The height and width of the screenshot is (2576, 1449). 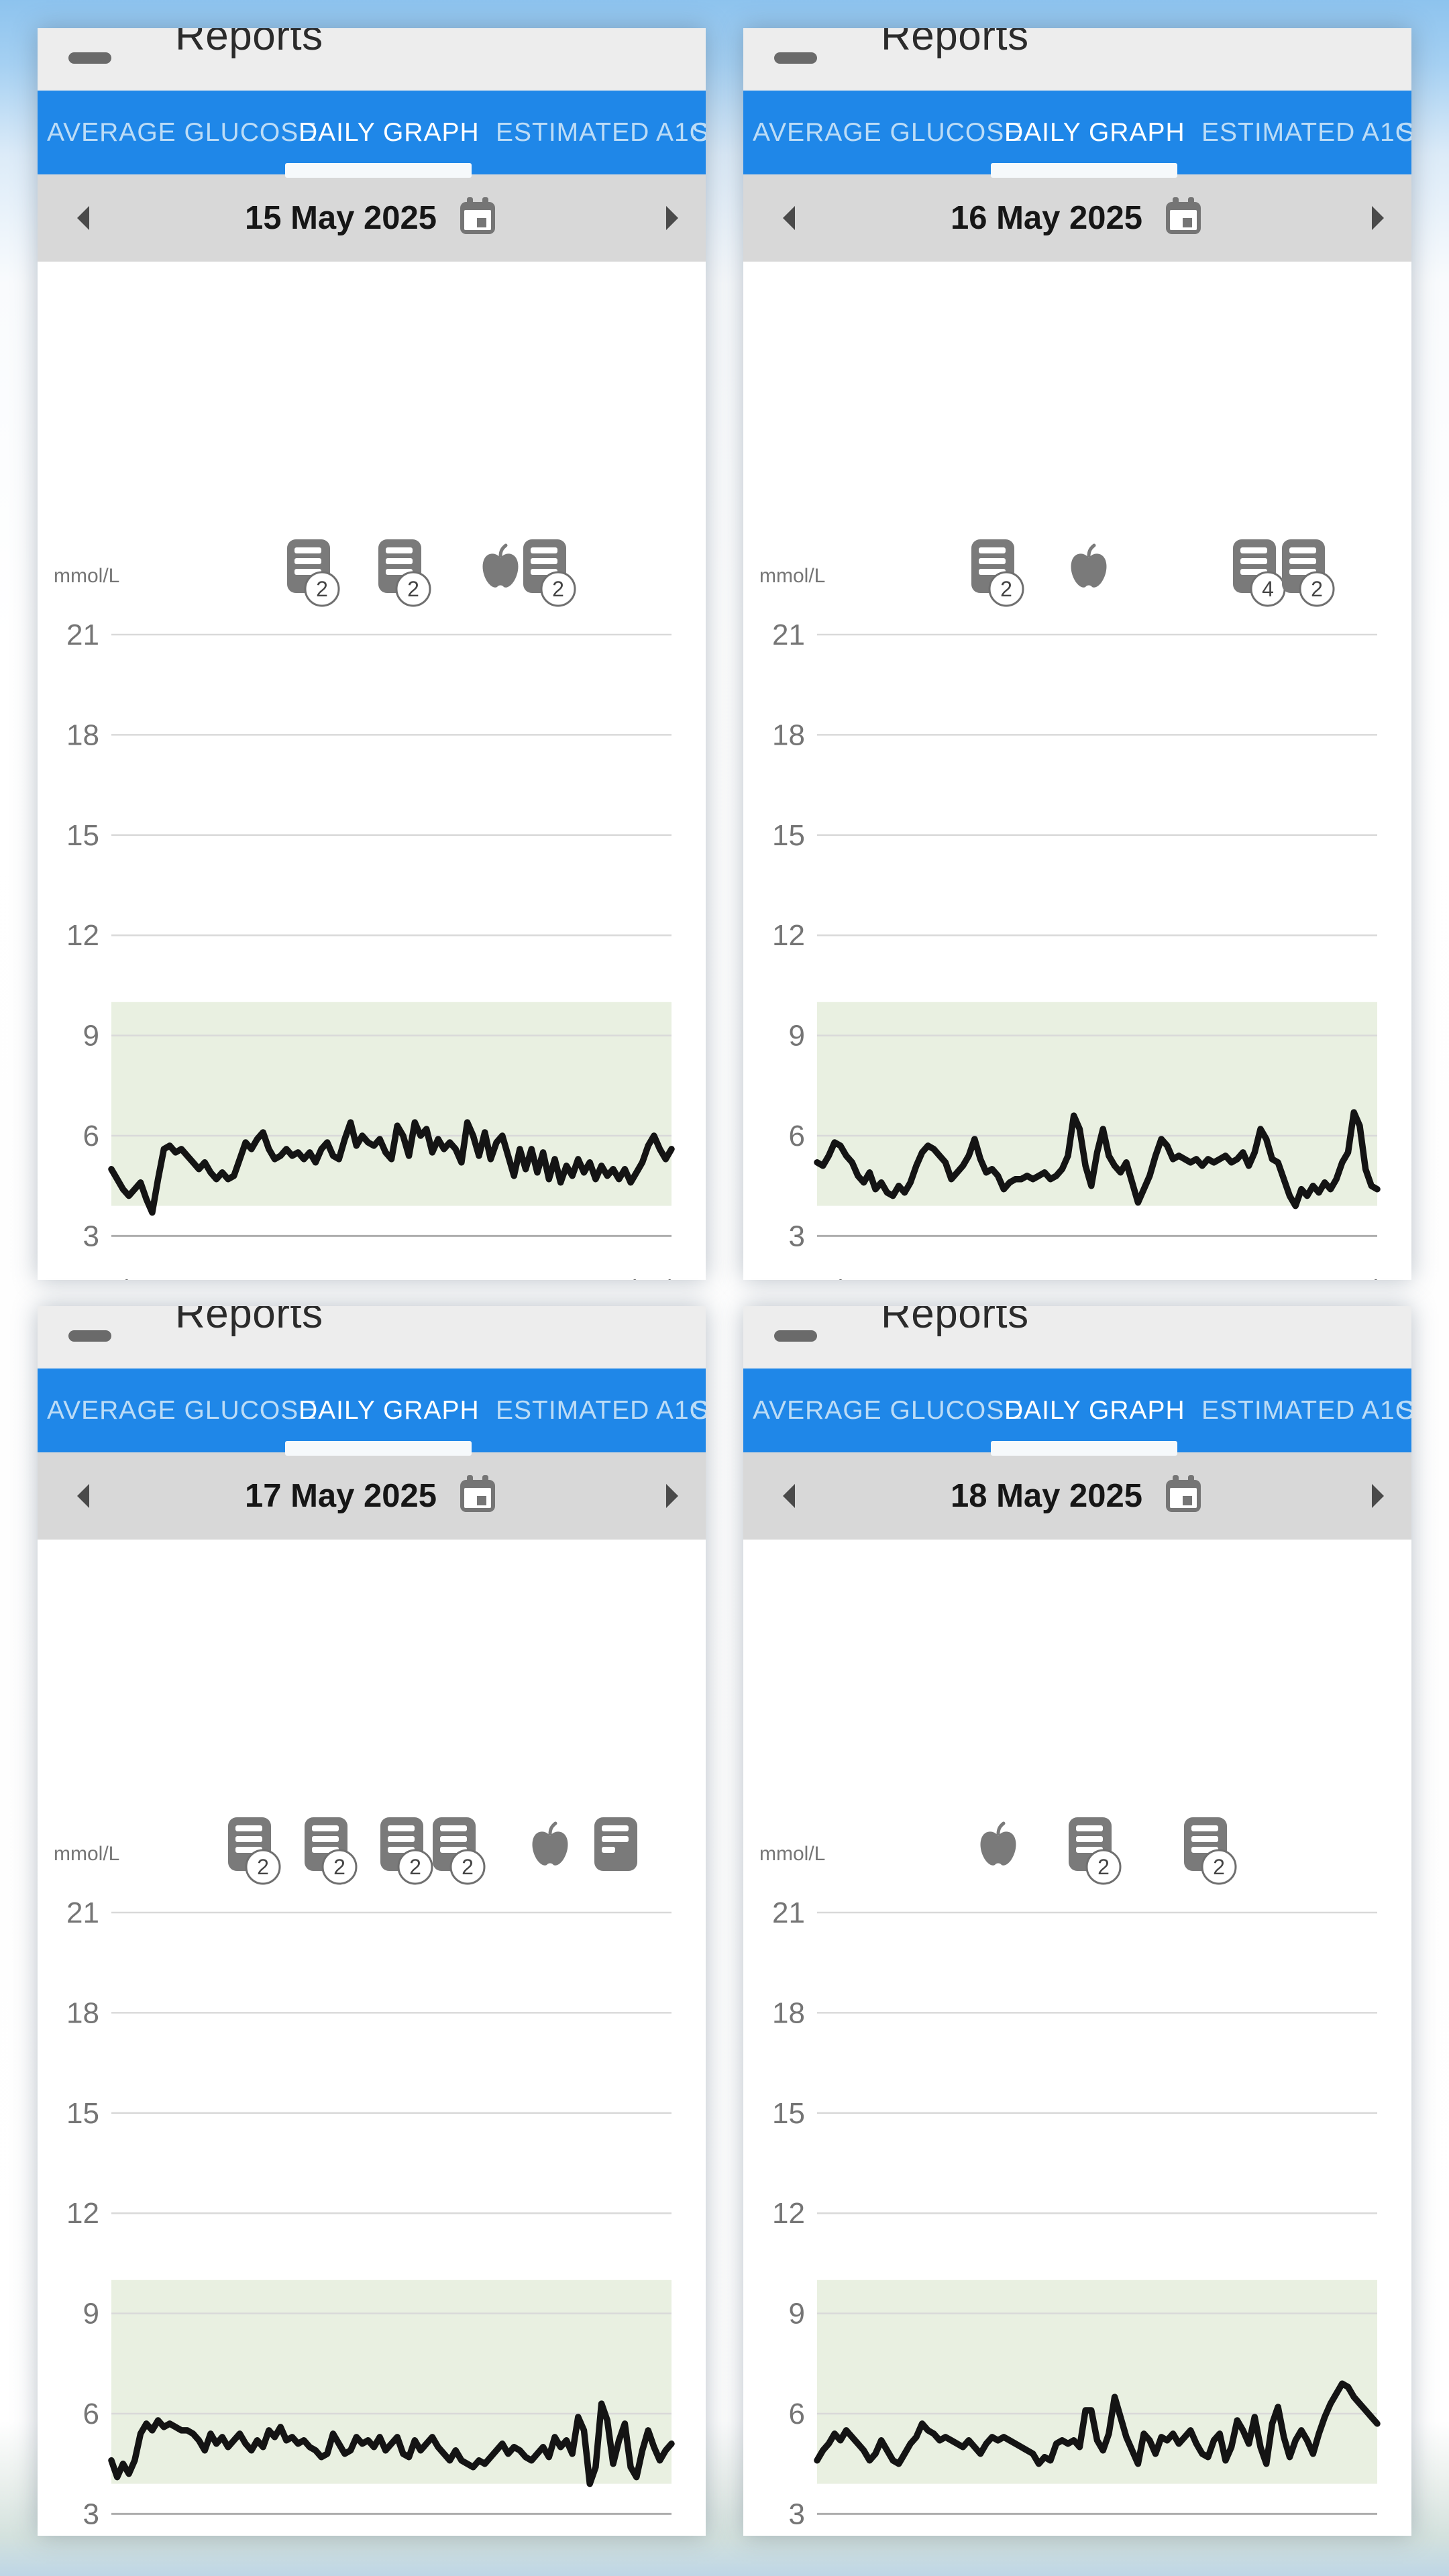 I want to click on day-label-left: Thu, so click(x=130, y=1277).